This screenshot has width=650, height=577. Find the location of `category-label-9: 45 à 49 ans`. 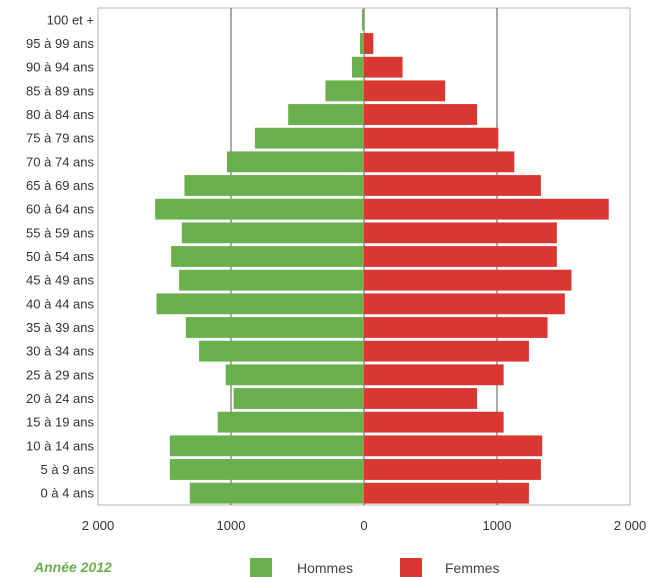

category-label-9: 45 à 49 ans is located at coordinates (60, 280).